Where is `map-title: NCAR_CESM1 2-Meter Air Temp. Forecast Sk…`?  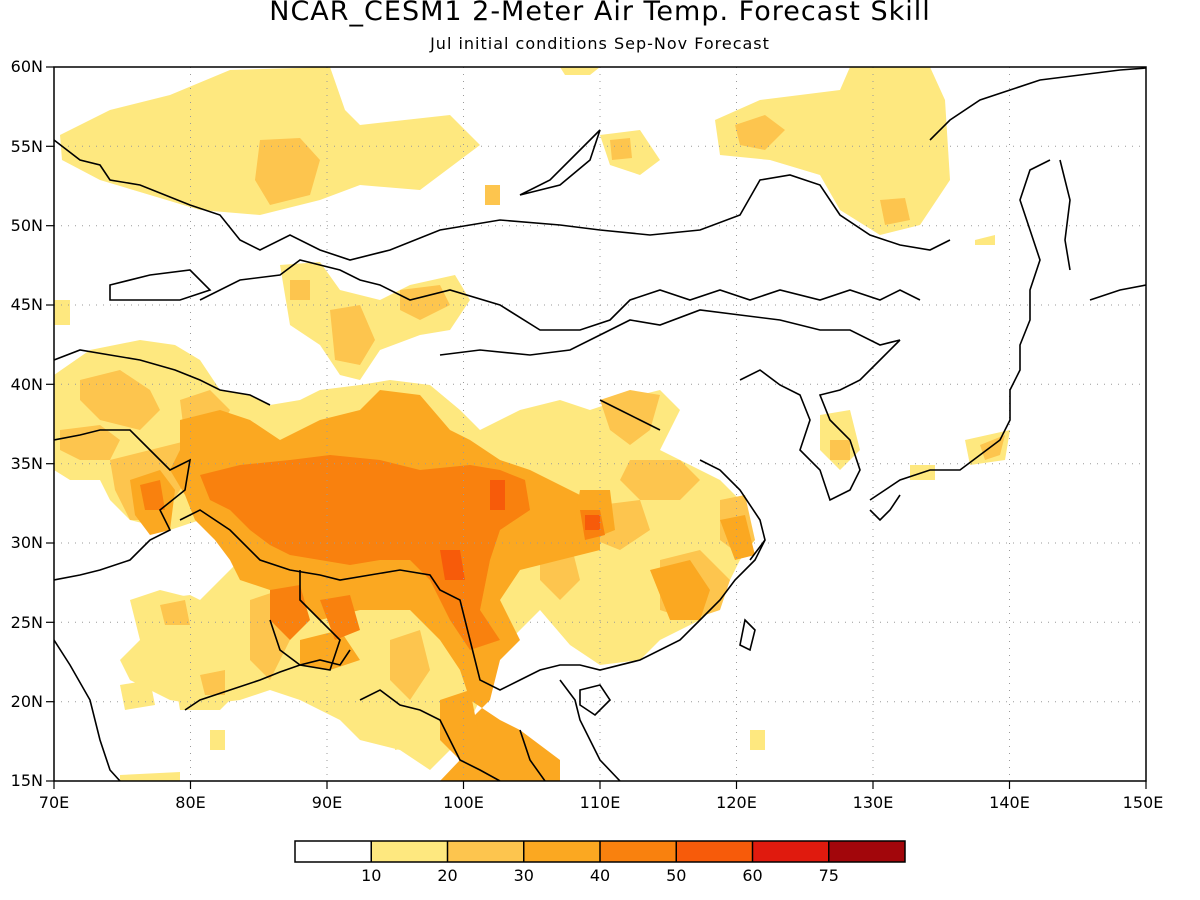
map-title: NCAR_CESM1 2-Meter Air Temp. Forecast Sk… is located at coordinates (600, 13).